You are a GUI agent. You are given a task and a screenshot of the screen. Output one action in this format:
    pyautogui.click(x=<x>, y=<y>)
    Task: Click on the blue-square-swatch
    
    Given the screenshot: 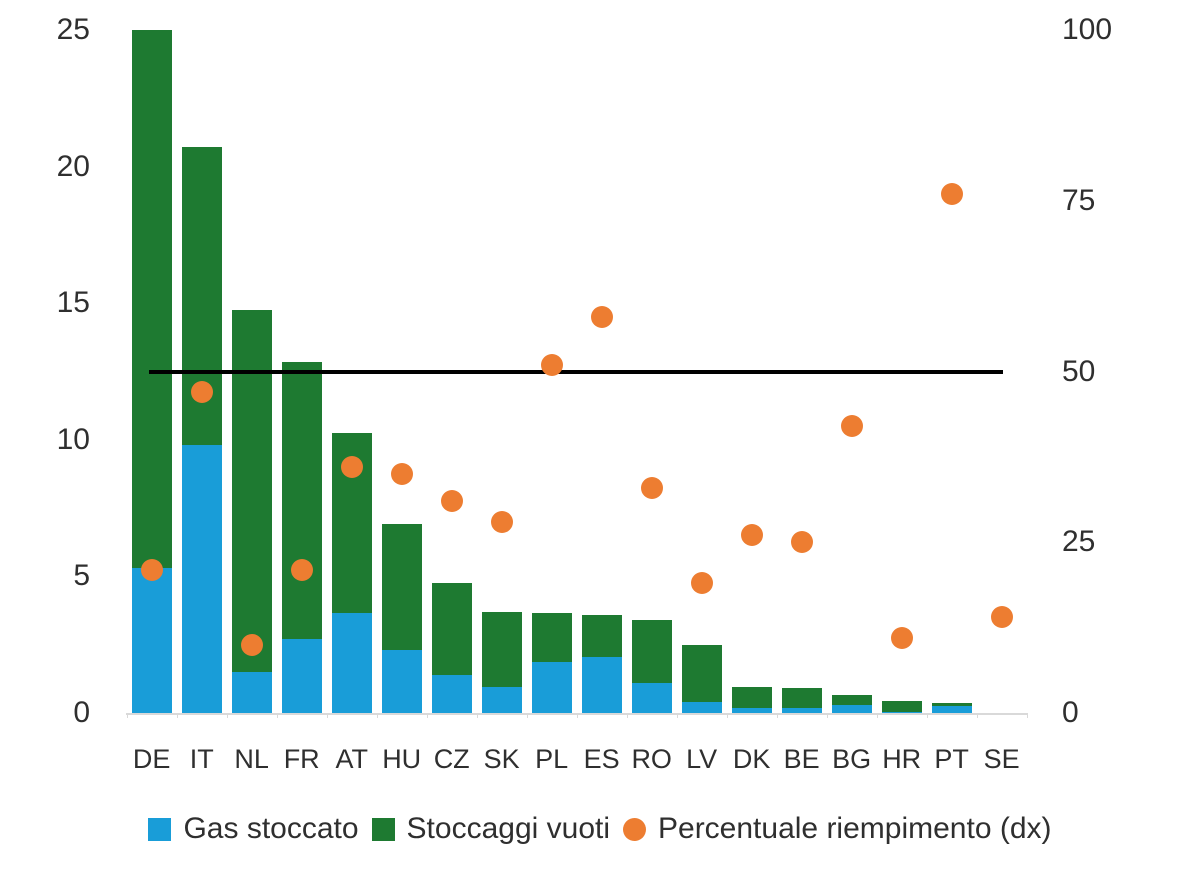 What is the action you would take?
    pyautogui.click(x=160, y=829)
    